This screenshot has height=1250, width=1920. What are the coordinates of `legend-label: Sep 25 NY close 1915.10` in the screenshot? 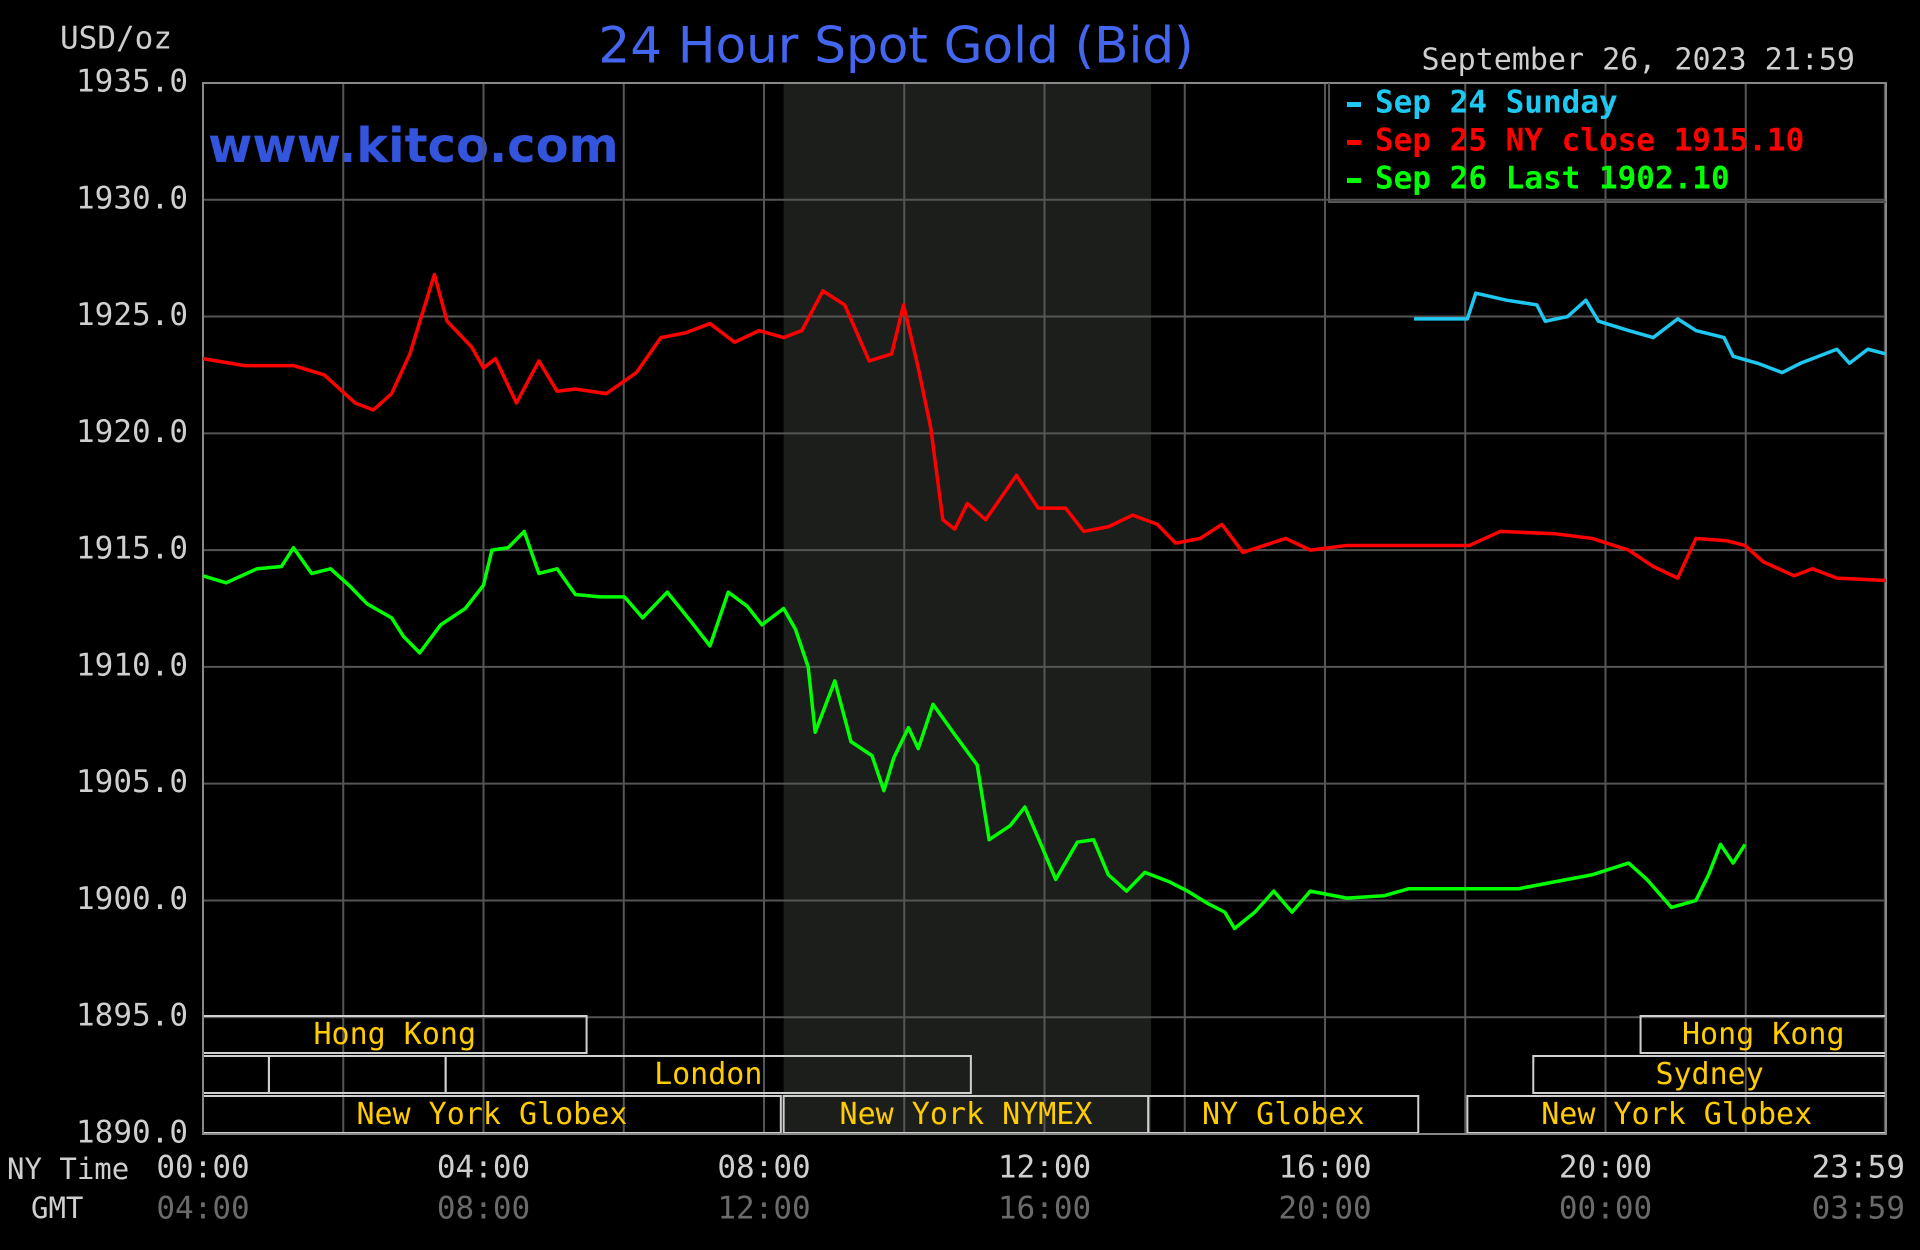 It's located at (1589, 141).